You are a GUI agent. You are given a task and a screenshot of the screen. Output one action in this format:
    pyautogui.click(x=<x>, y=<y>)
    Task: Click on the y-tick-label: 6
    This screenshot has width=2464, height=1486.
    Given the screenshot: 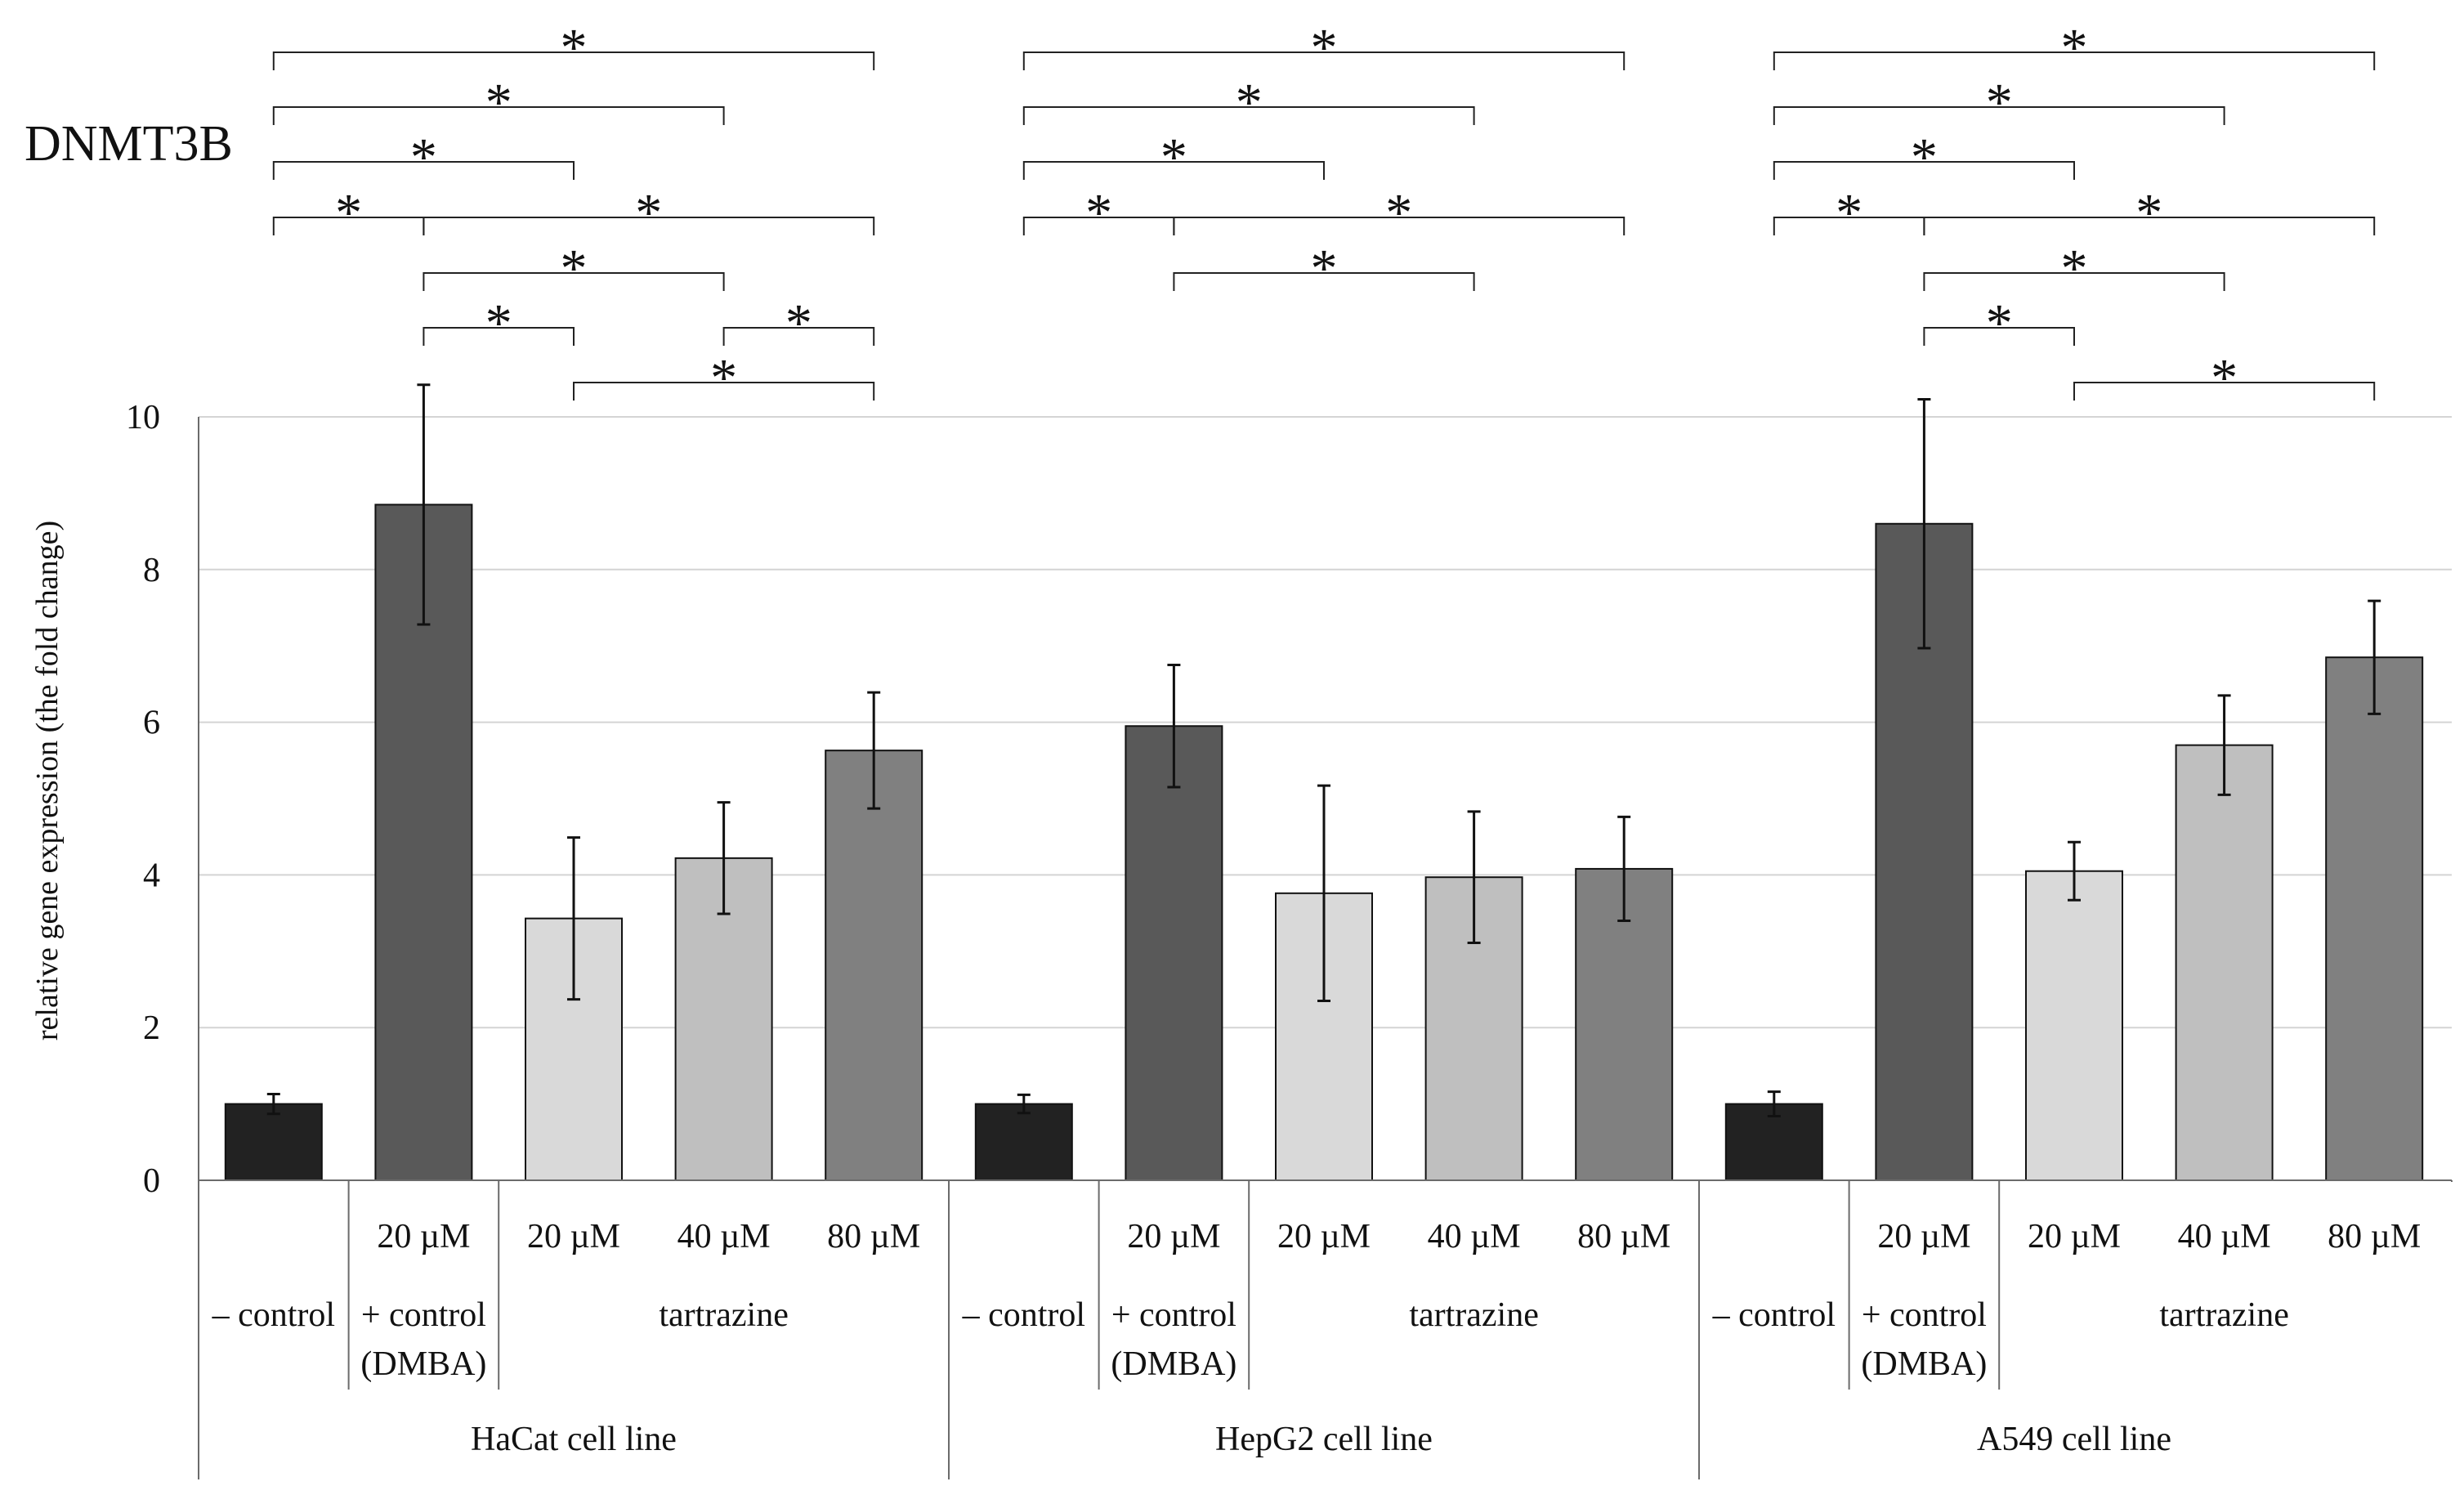 What is the action you would take?
    pyautogui.click(x=151, y=723)
    